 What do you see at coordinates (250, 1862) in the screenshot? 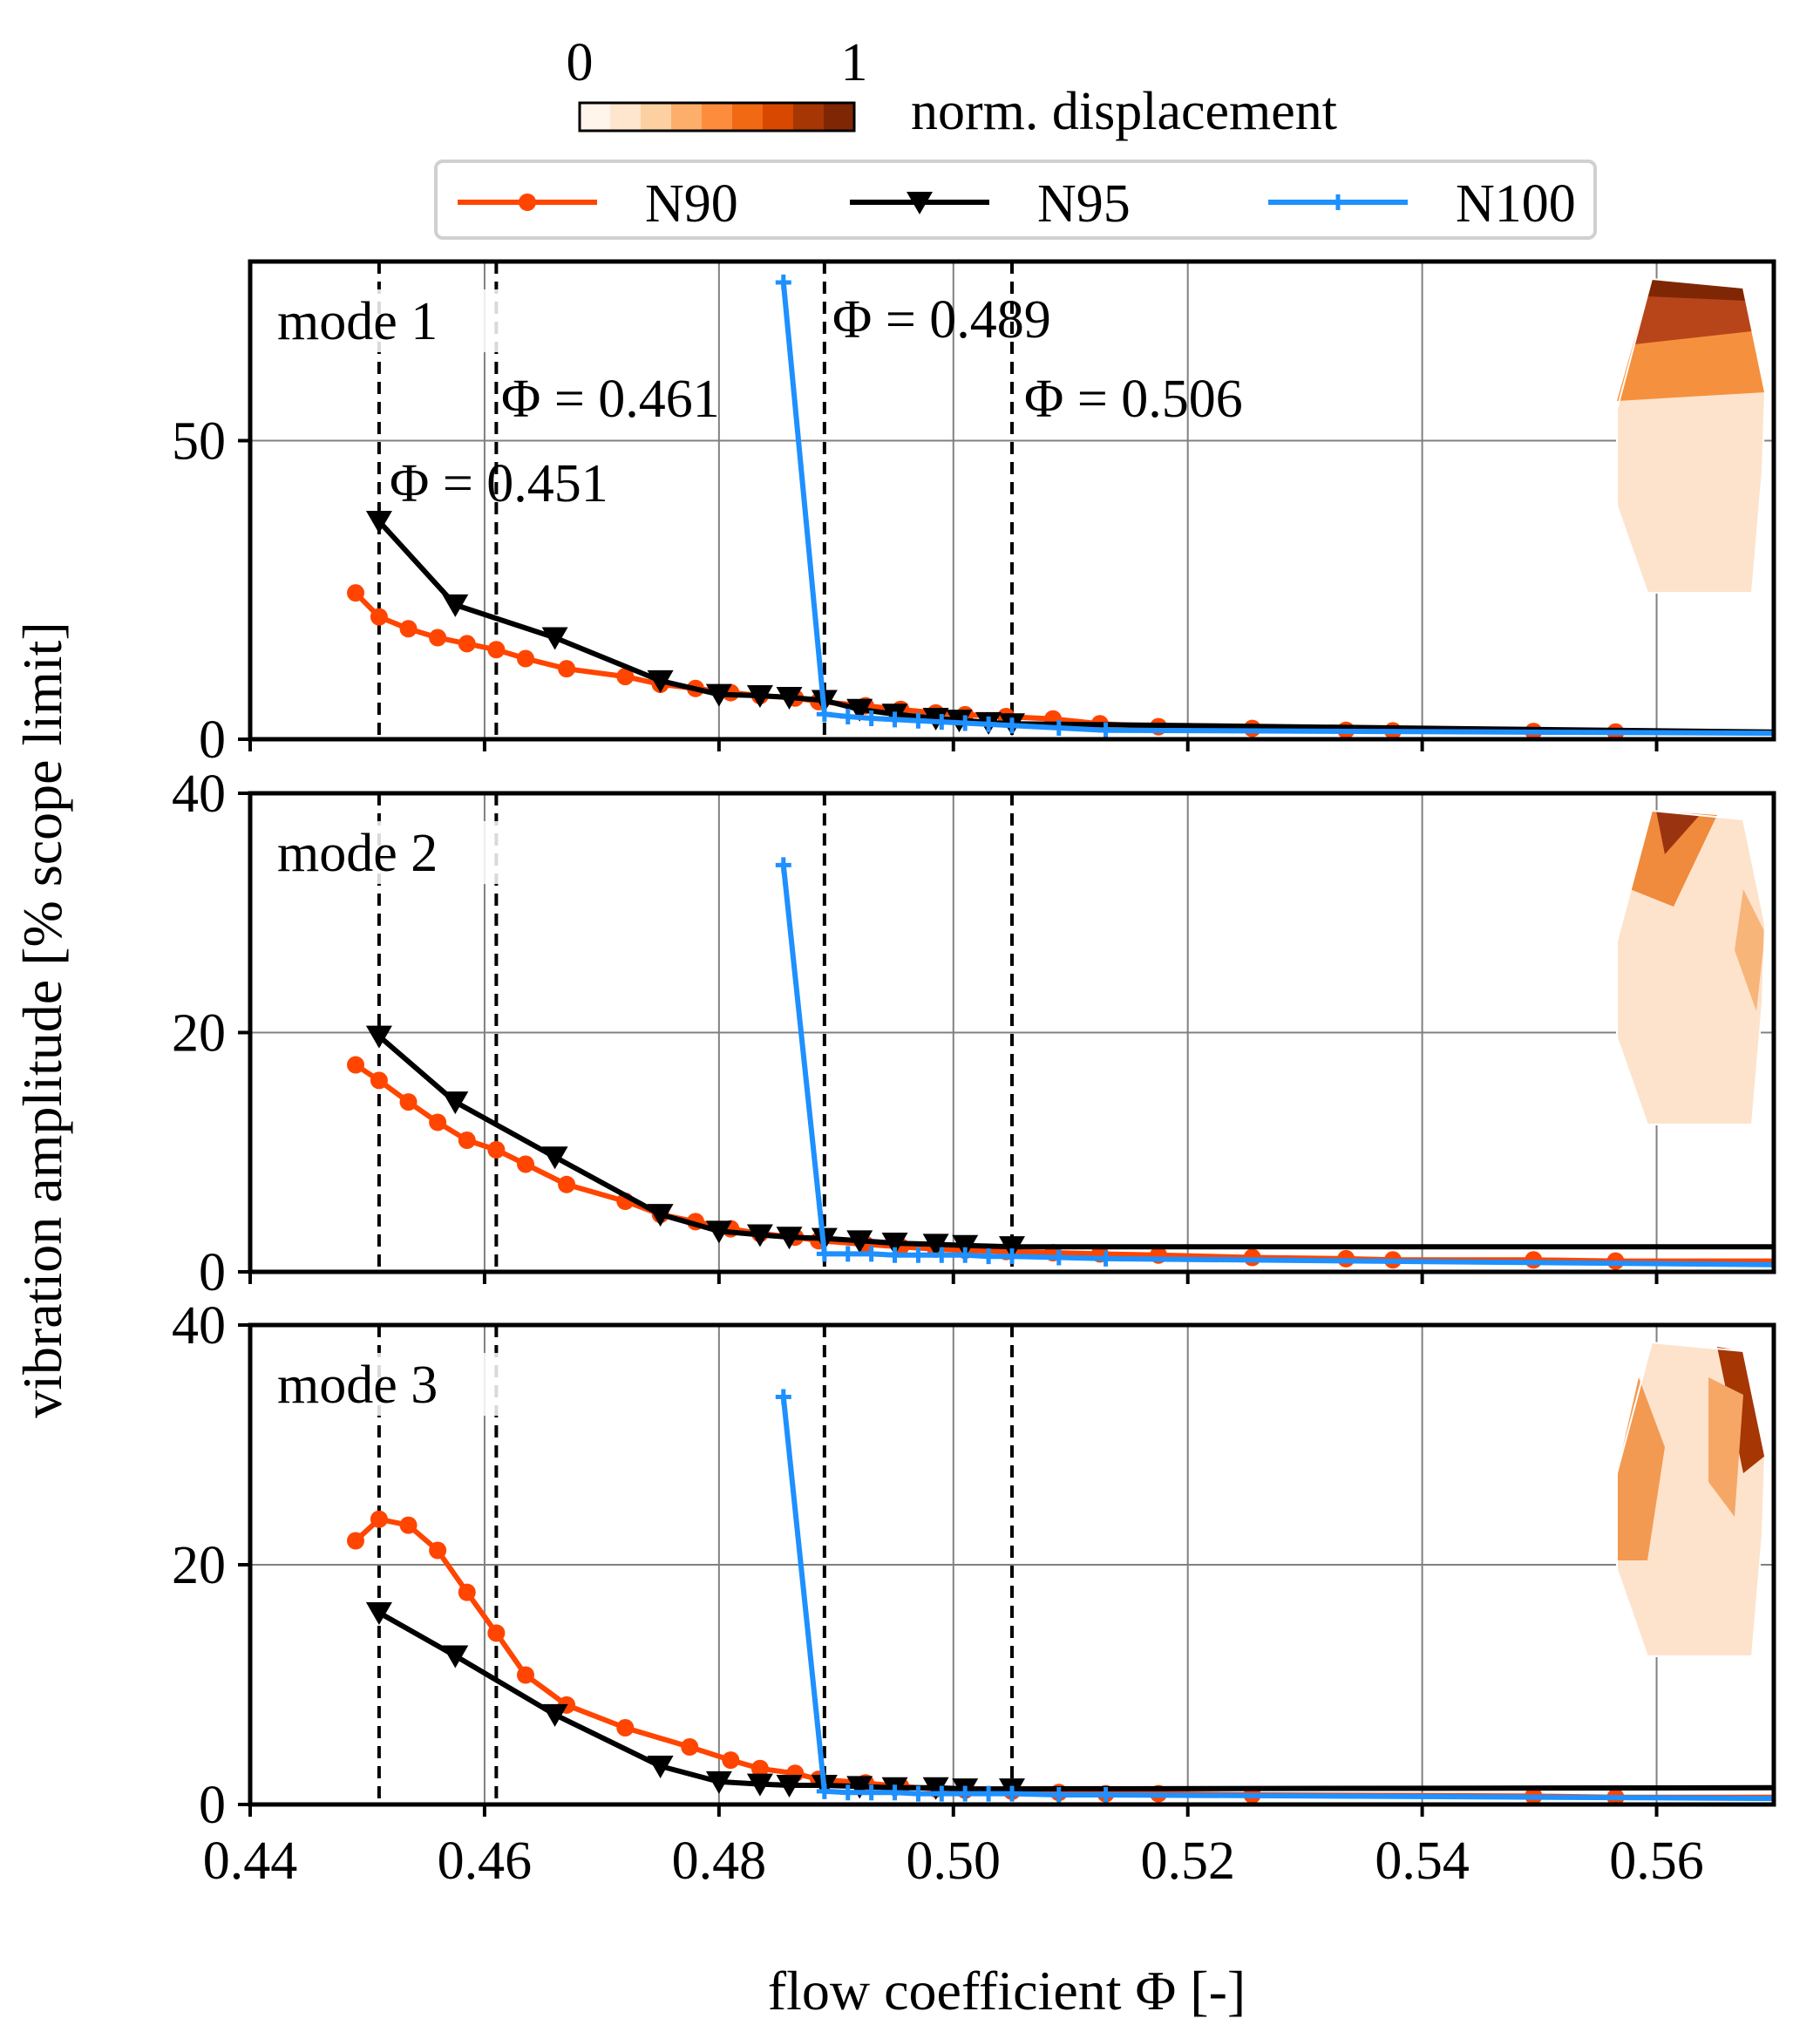
I see `x-tick-label: 0.44` at bounding box center [250, 1862].